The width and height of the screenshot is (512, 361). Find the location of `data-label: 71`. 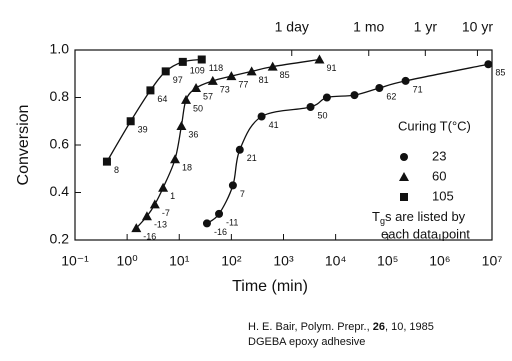

data-label: 71 is located at coordinates (418, 89).